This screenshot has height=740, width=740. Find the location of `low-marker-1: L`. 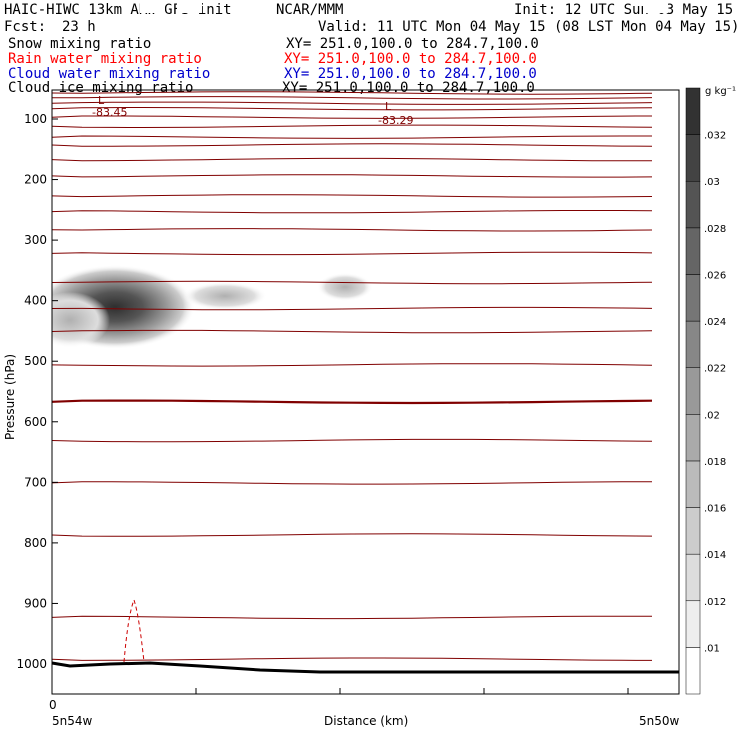

low-marker-1: L is located at coordinates (101, 100).